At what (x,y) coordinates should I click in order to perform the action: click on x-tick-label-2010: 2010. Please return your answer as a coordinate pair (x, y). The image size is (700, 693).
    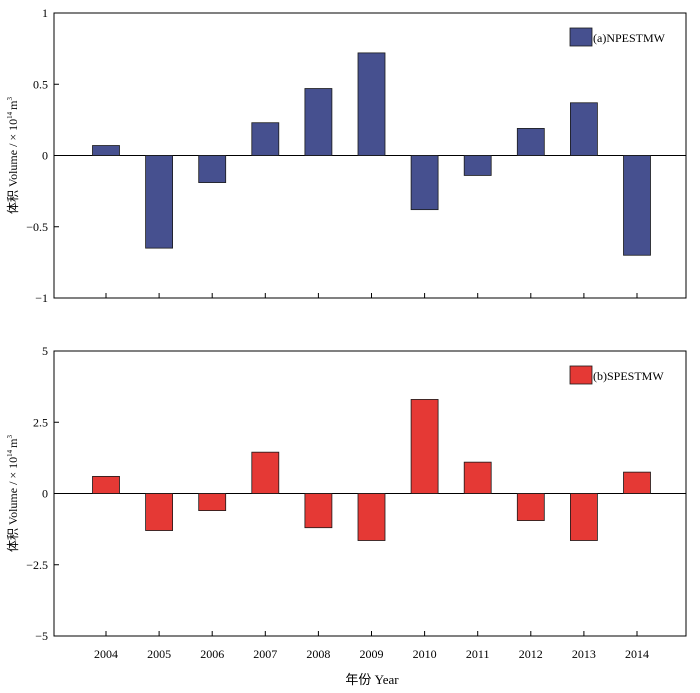
    Looking at the image, I should click on (425, 654).